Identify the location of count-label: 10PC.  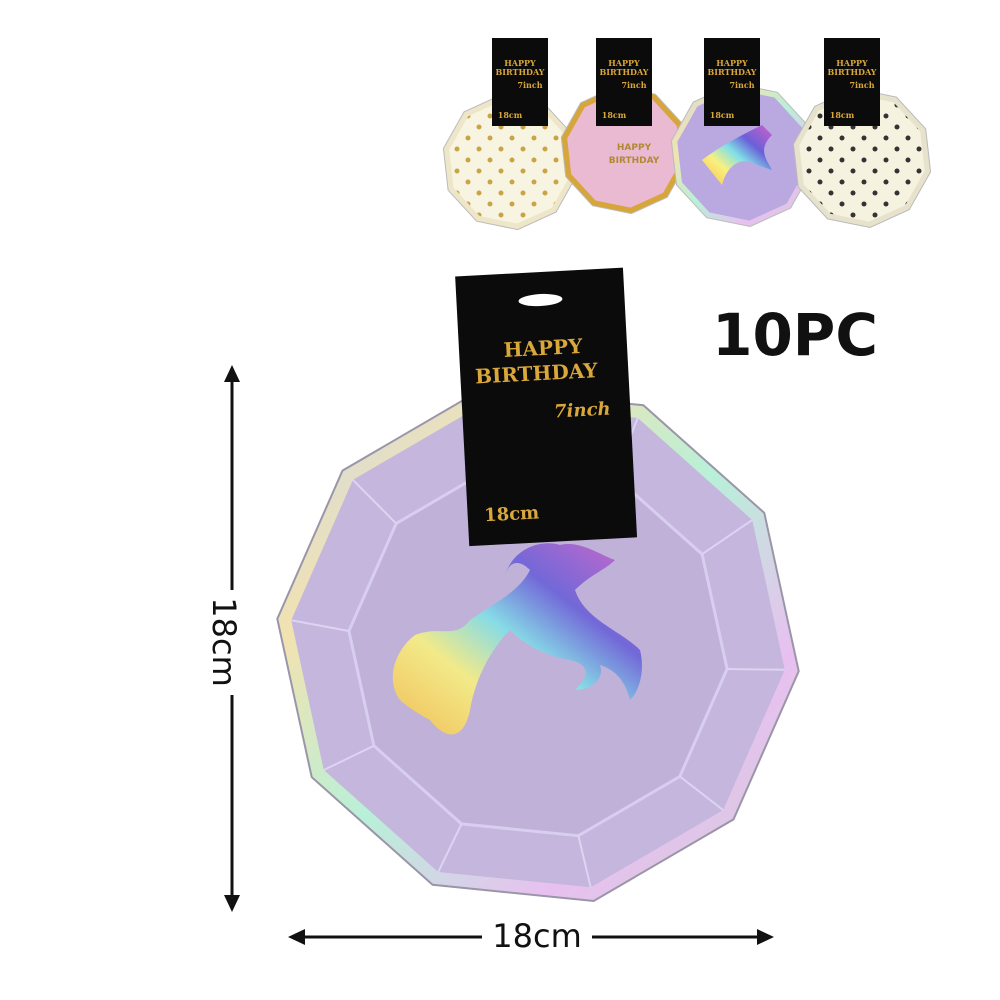
(795, 335).